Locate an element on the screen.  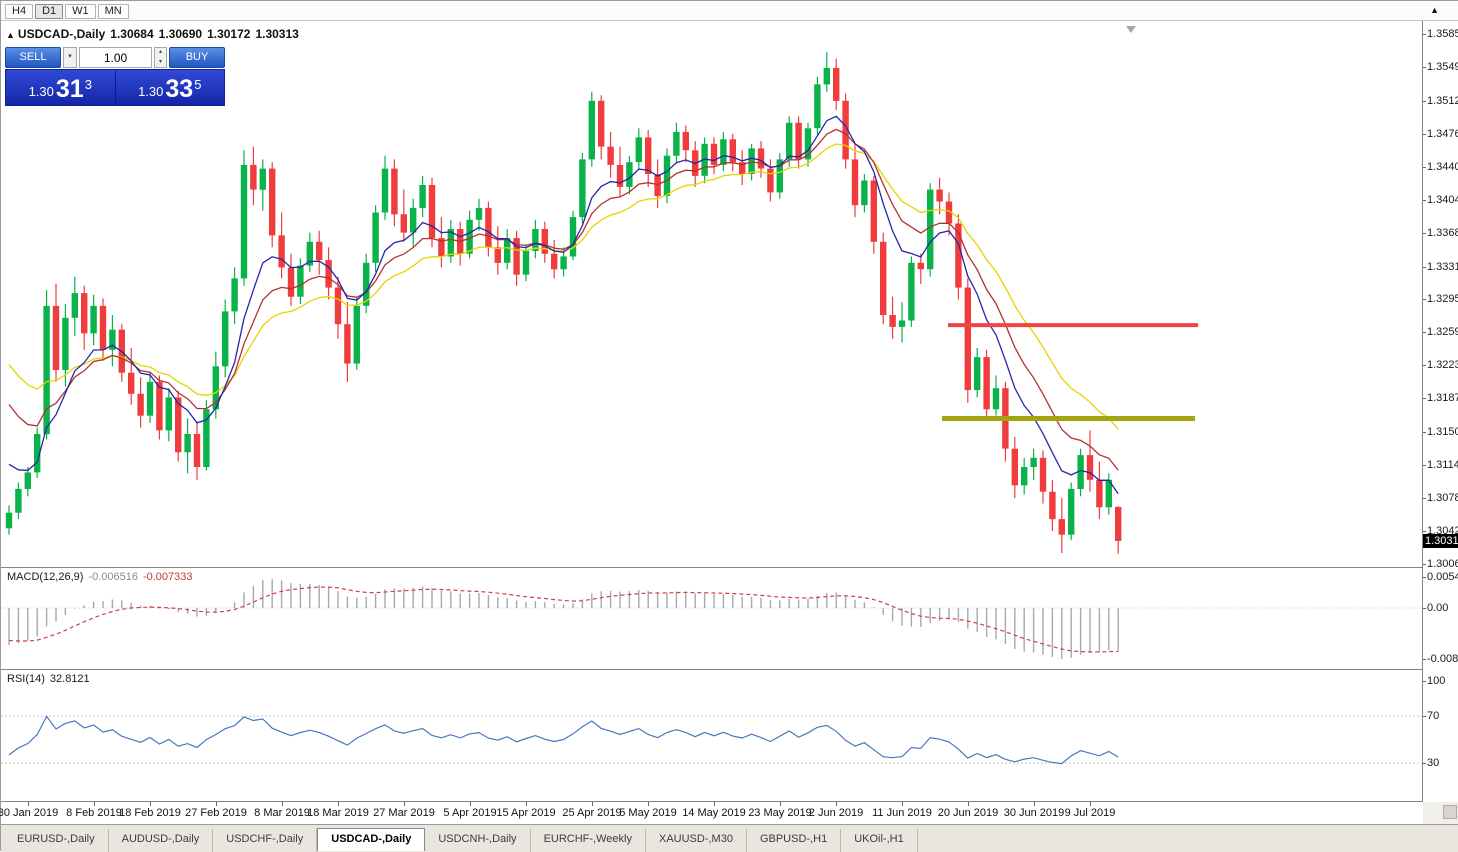
buy-price: 1.30 33 5 is located at coordinates (170, 87).